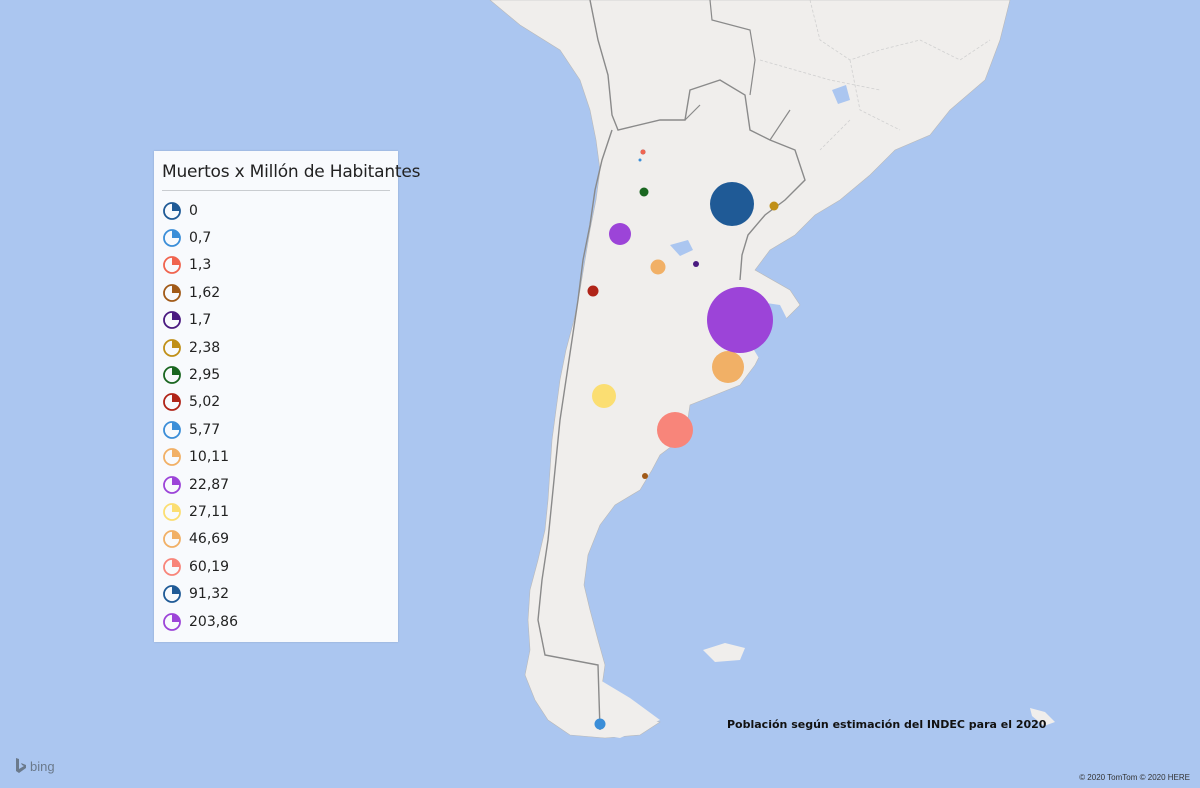 This screenshot has height=788, width=1200. Describe the element at coordinates (209, 457) in the screenshot. I see `legend-item-label: 10,11` at that location.